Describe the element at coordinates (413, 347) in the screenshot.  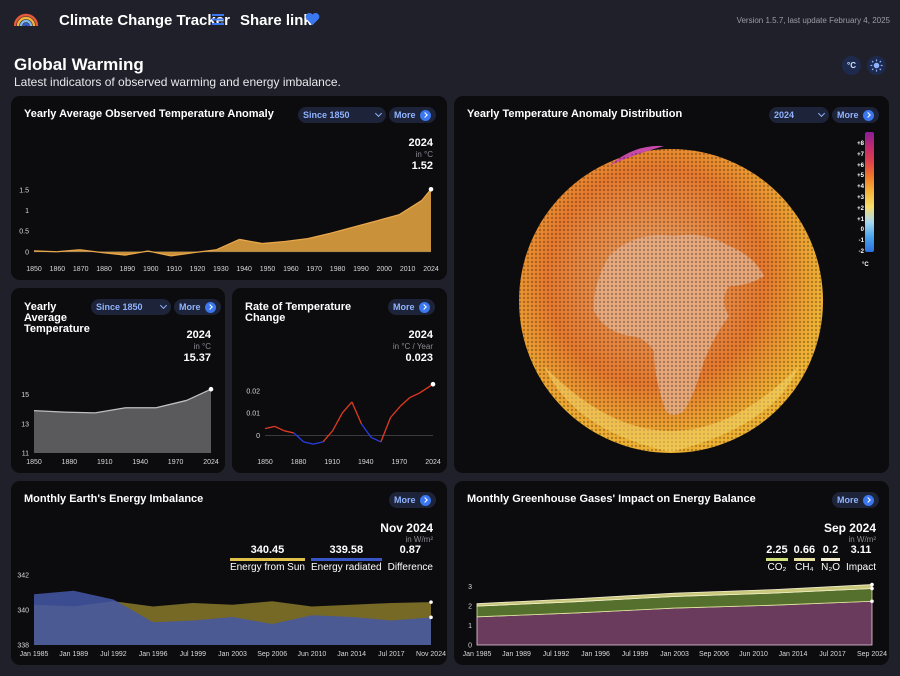
I see `latest-readout: 2024 in °C / Year 0.023` at that location.